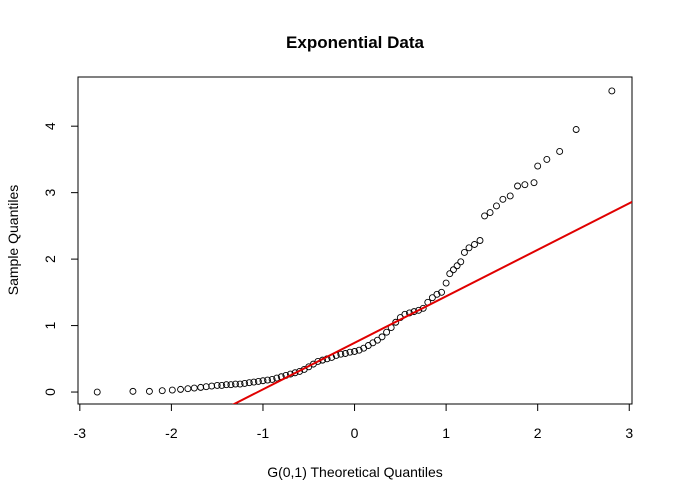 Image resolution: width=673 pixels, height=502 pixels. What do you see at coordinates (446, 433) in the screenshot?
I see `x-tick-label: 1` at bounding box center [446, 433].